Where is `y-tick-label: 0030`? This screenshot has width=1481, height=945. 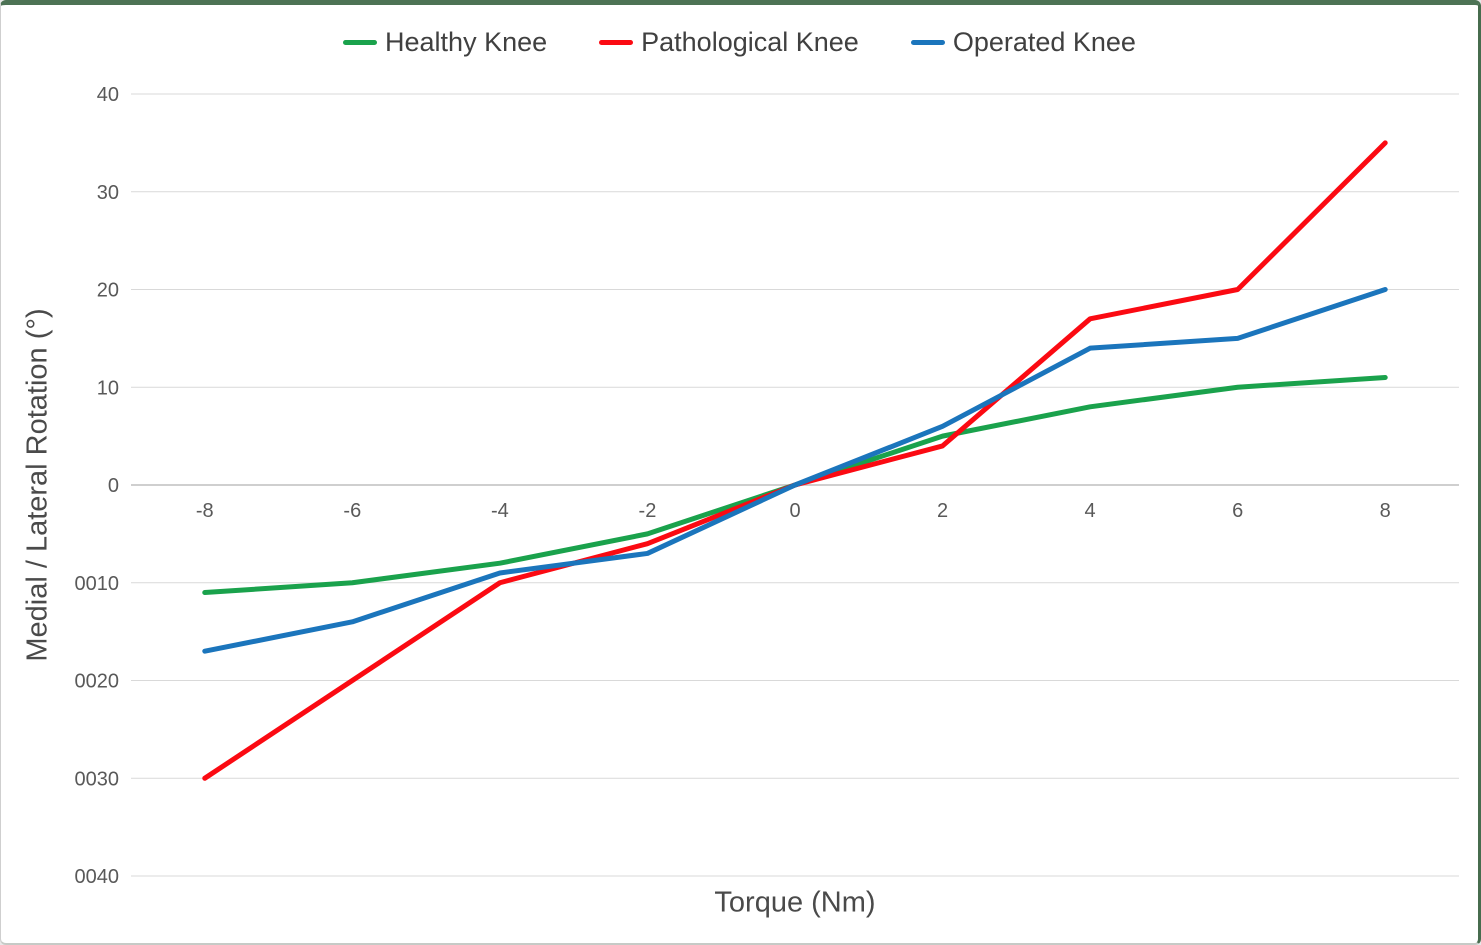 y-tick-label: 0030 is located at coordinates (97, 779).